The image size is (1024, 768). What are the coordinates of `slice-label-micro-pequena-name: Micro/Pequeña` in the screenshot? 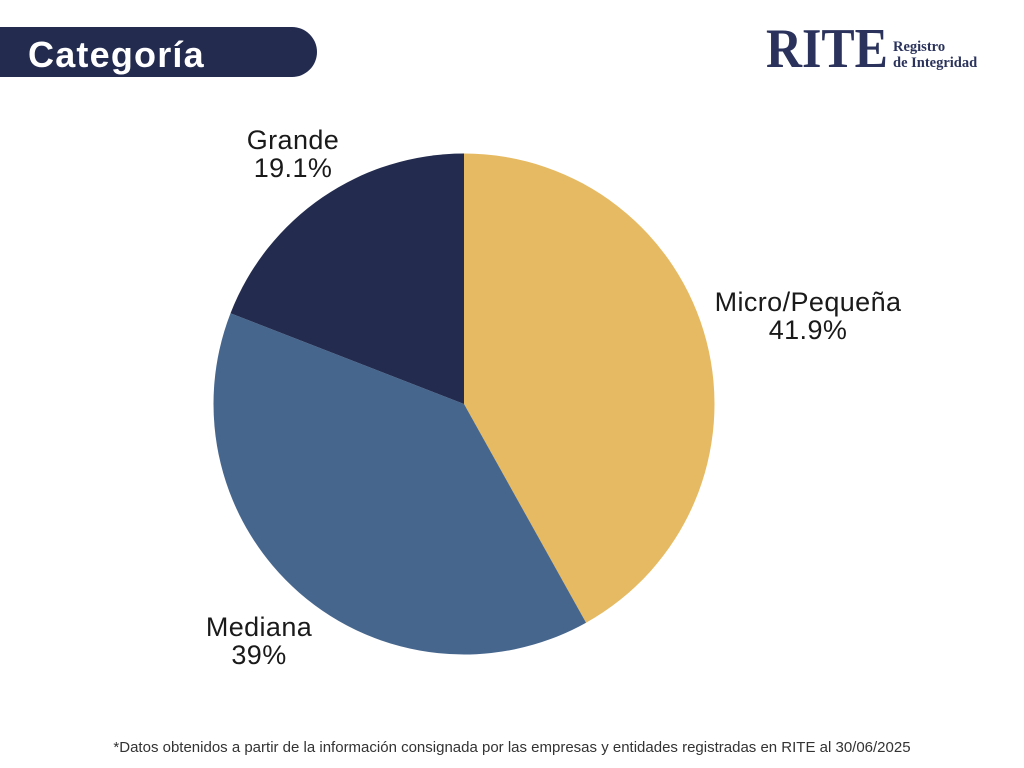 It's located at (808, 302).